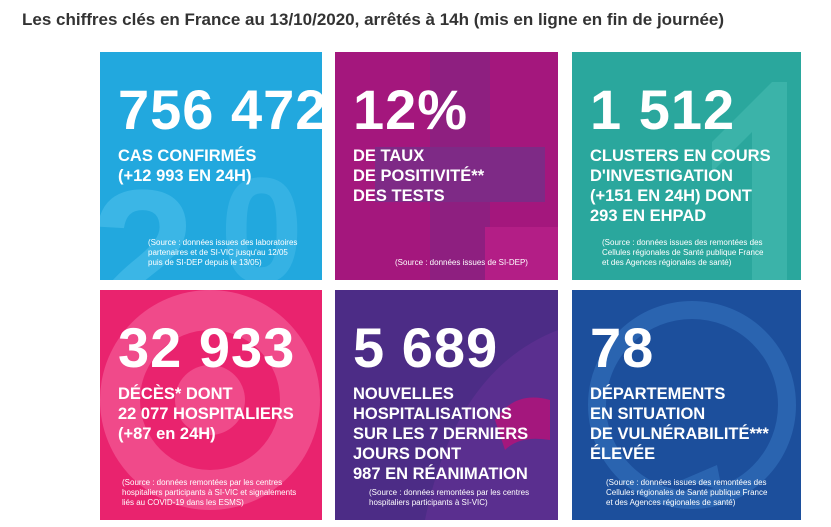  What do you see at coordinates (205, 262) in the screenshot?
I see `source-line: puis de SI-DEP depuis le 13/05)` at bounding box center [205, 262].